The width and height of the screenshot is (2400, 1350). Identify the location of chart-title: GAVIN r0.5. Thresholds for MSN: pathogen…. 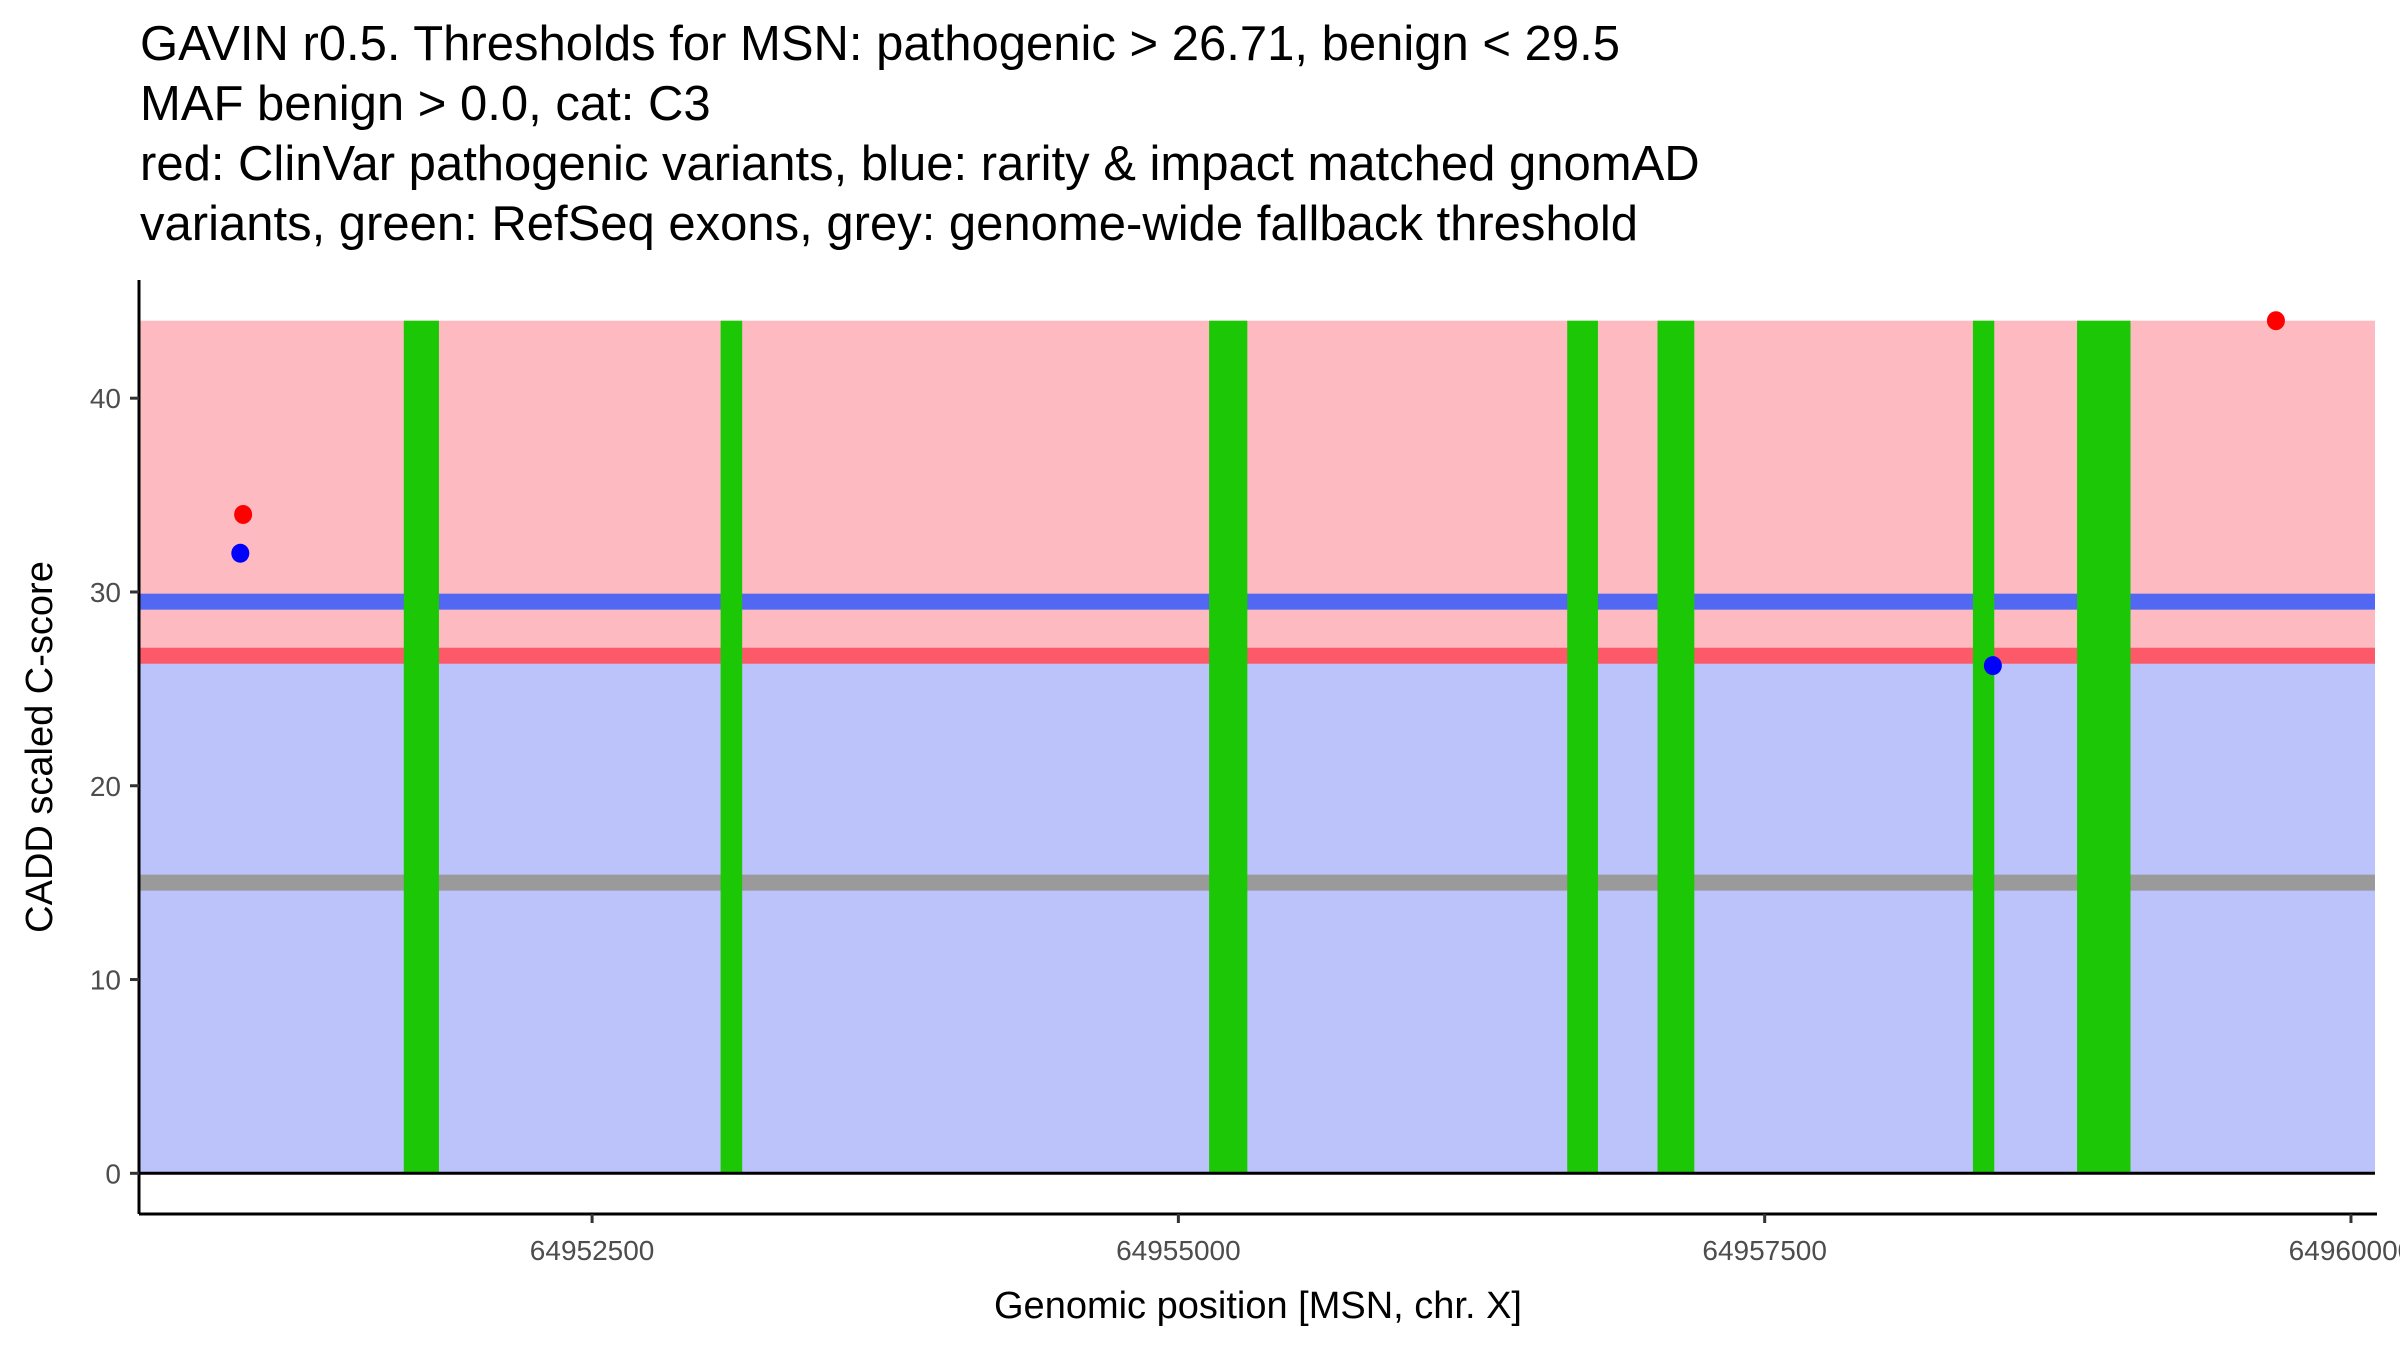
(920, 134).